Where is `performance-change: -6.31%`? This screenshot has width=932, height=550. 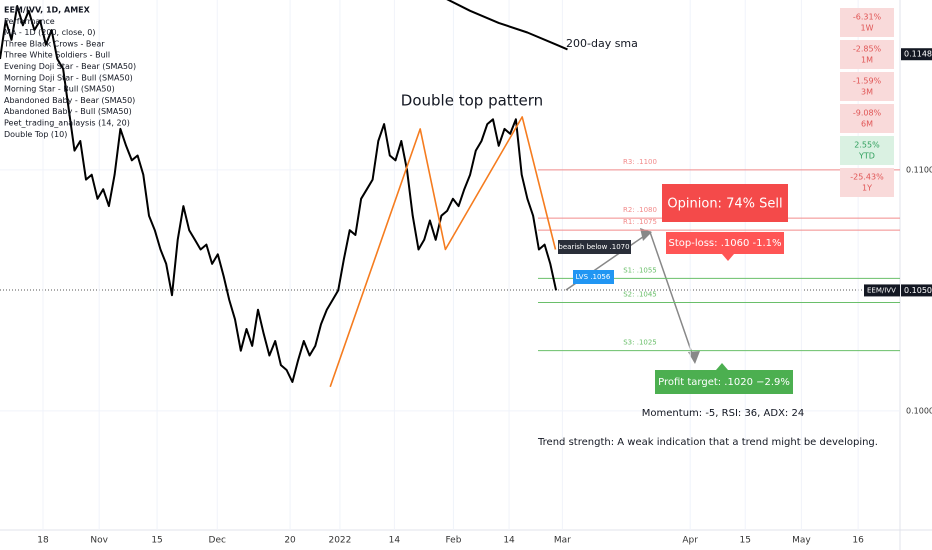
performance-change: -6.31% is located at coordinates (867, 17).